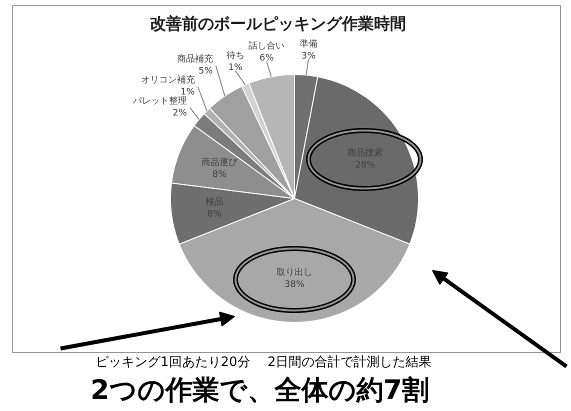 This screenshot has height=411, width=571. I want to click on data-label: 2%, so click(180, 113).